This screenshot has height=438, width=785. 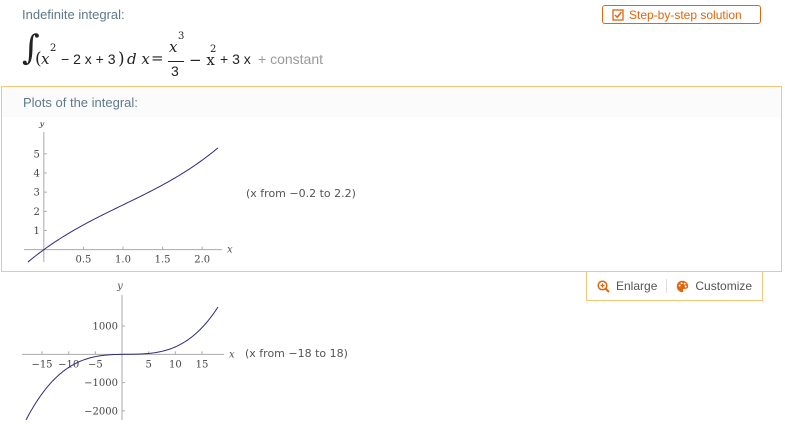 What do you see at coordinates (202, 60) in the screenshot?
I see `formula-tail-1: − x` at bounding box center [202, 60].